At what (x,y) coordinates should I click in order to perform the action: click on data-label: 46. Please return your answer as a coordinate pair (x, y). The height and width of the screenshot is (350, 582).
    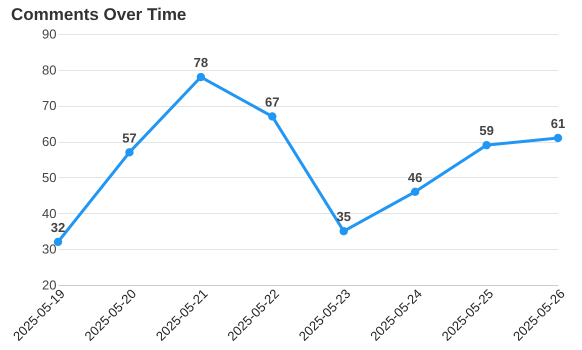
    Looking at the image, I should click on (415, 177).